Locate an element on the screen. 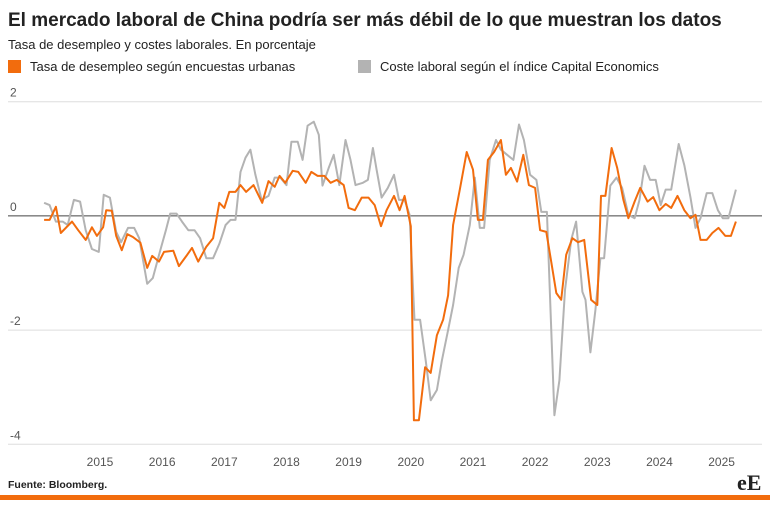 The height and width of the screenshot is (505, 770). x-tick-label: 2025 is located at coordinates (721, 462).